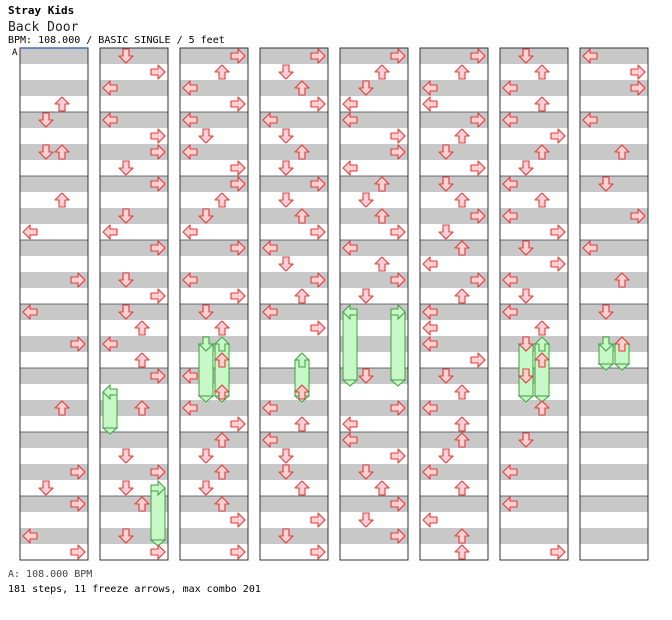  I want to click on chart-column, so click(614, 304).